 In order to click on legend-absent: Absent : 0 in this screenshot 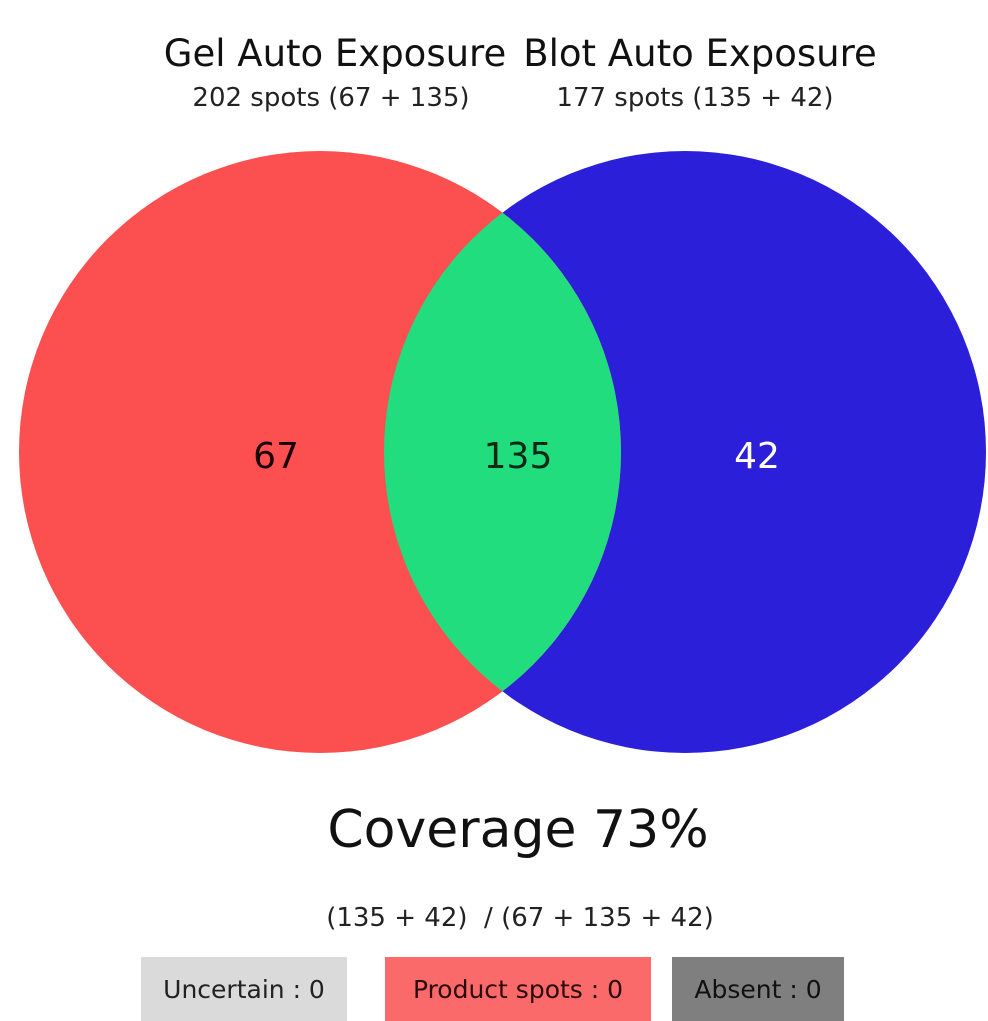, I will do `click(758, 989)`.